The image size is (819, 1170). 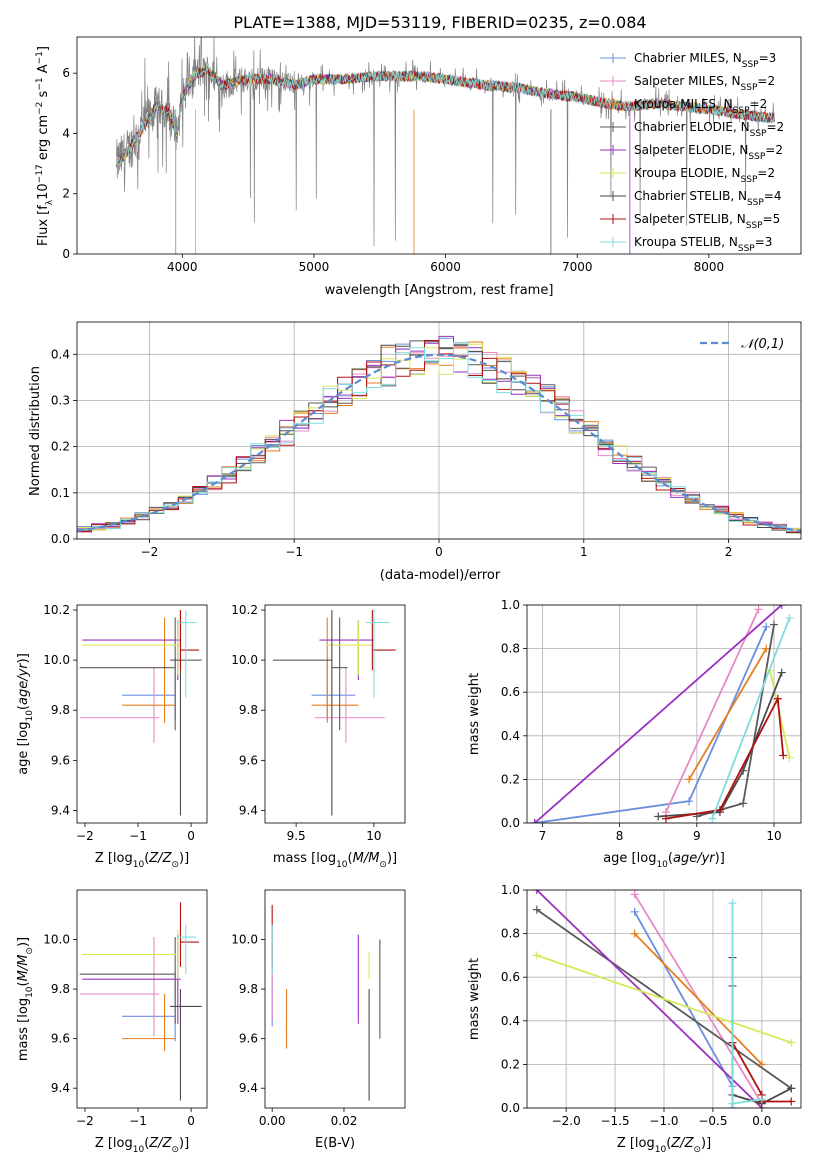 What do you see at coordinates (182, 267) in the screenshot?
I see `spectrum-xtick-label: 4000` at bounding box center [182, 267].